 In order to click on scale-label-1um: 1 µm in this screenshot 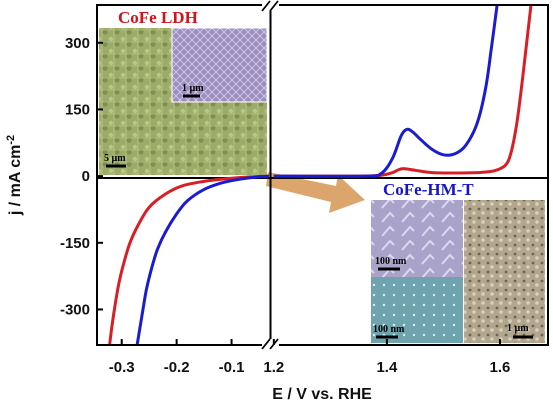, I will do `click(193, 88)`.